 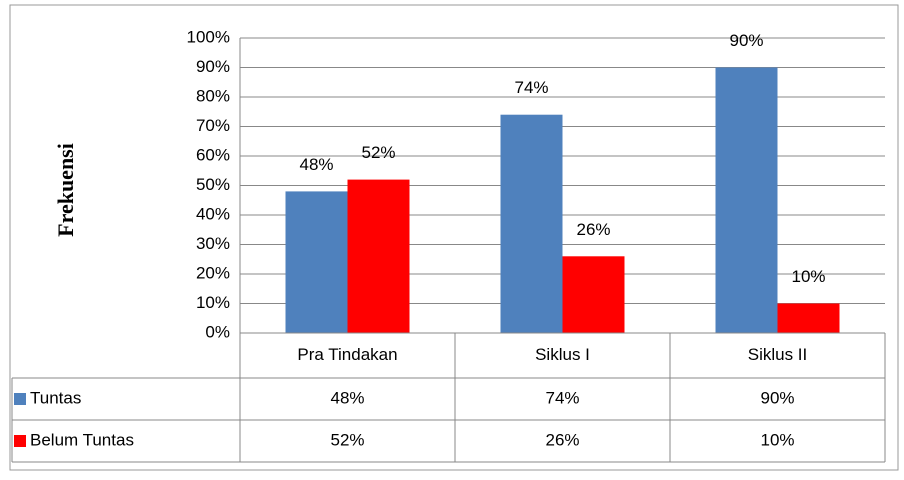 What do you see at coordinates (778, 354) in the screenshot?
I see `category-label: Siklus II` at bounding box center [778, 354].